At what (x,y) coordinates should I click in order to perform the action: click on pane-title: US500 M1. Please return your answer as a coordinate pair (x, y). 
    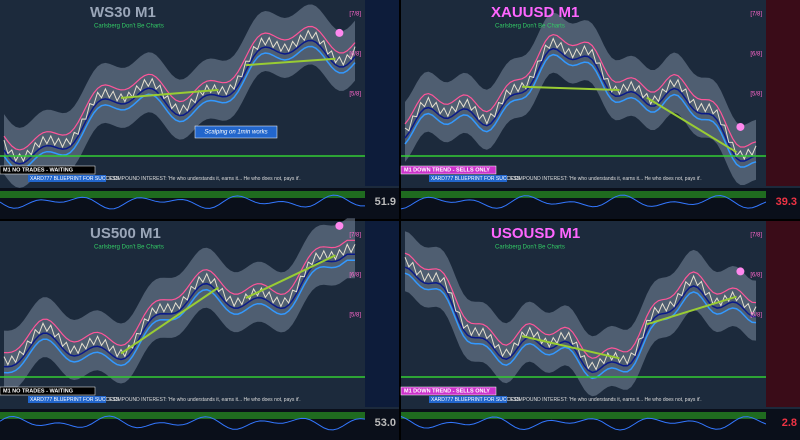
    Looking at the image, I should click on (125, 233).